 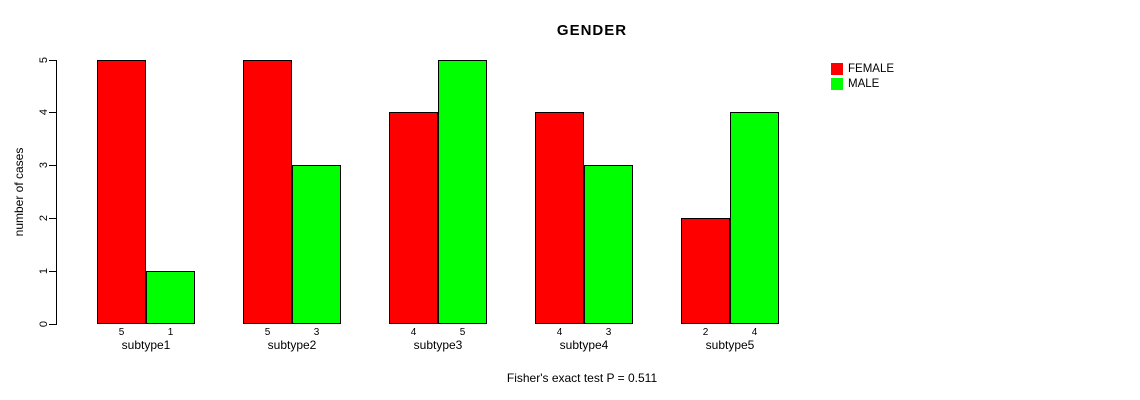 I want to click on bar-female-subtype3, so click(x=413, y=218).